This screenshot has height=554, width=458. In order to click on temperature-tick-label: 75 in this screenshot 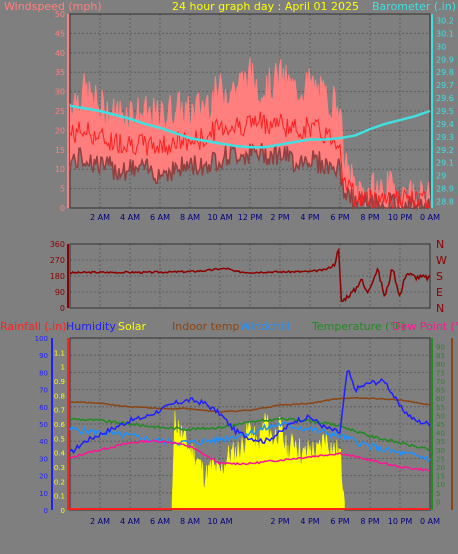, I will do `click(440, 373)`.